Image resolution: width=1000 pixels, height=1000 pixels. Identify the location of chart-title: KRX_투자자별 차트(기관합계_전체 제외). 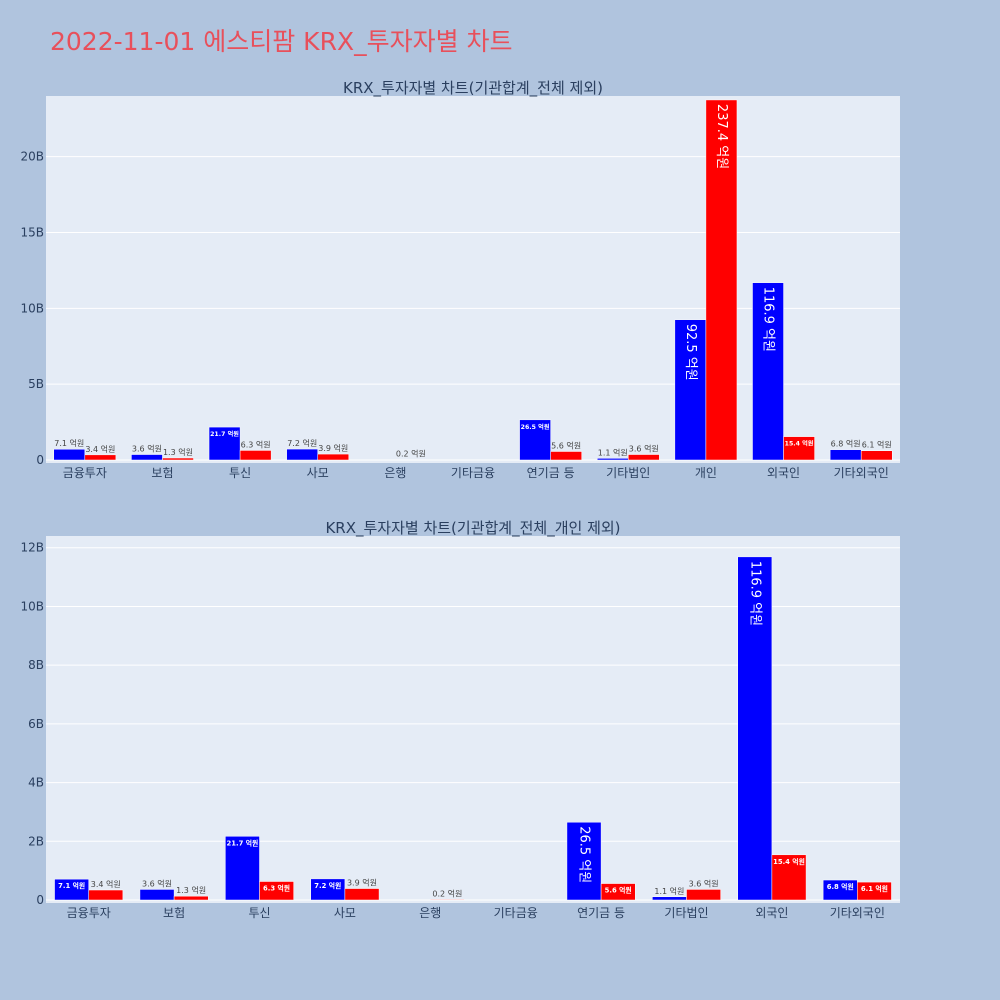
(473, 88).